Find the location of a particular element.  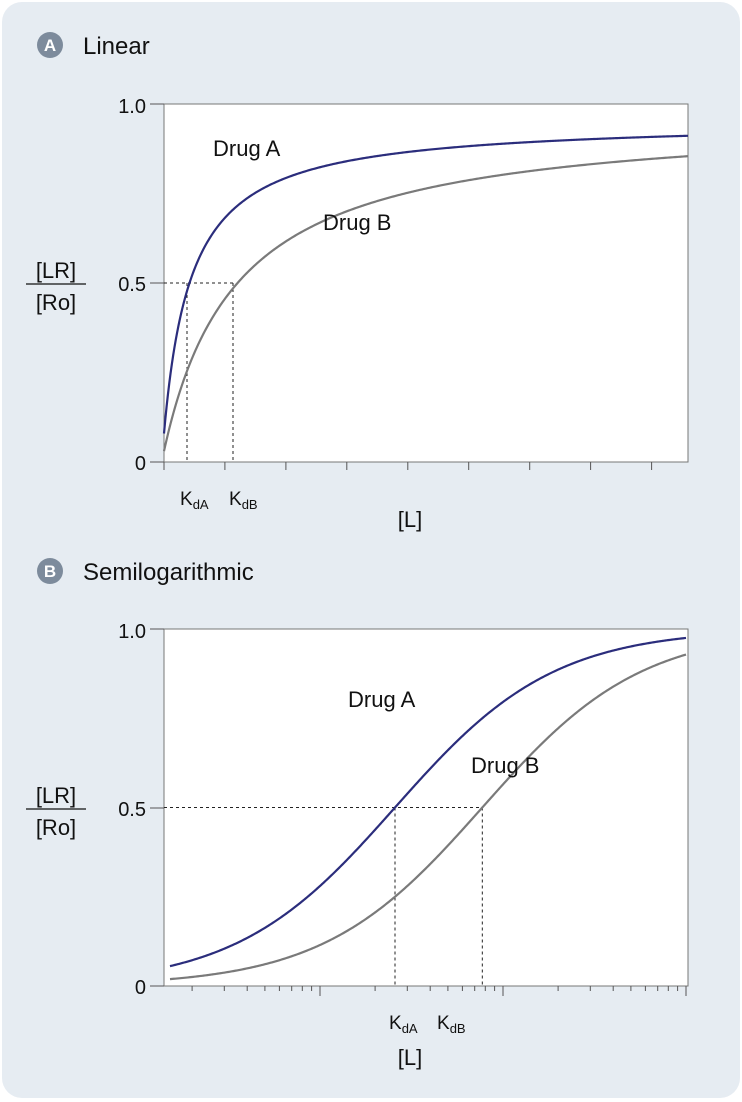

panel-b-badge-letter: B is located at coordinates (50, 571).